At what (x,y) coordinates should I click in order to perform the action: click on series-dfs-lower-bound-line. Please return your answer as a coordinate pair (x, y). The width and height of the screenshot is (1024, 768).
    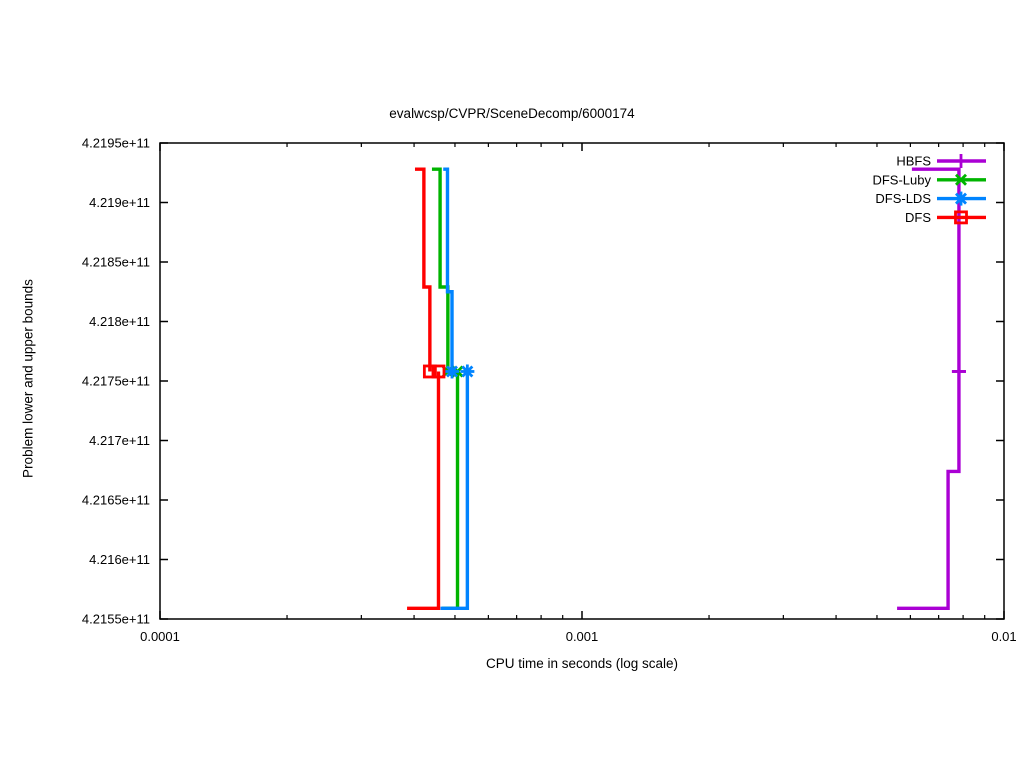
    Looking at the image, I should click on (424, 490).